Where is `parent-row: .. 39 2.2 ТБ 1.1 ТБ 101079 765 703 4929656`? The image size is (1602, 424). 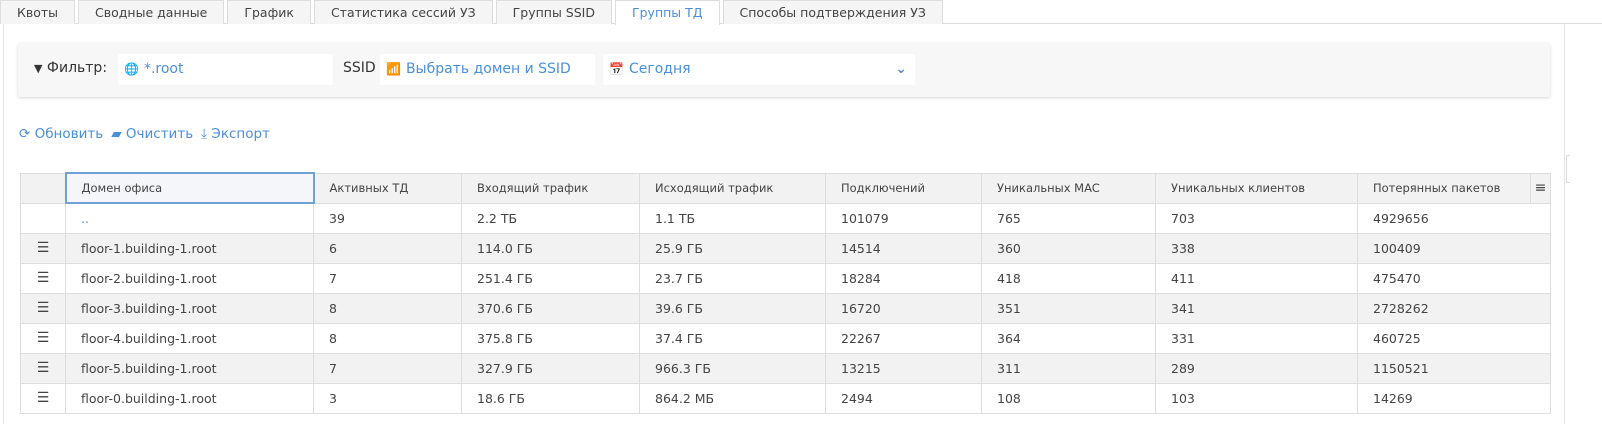
parent-row: .. 39 2.2 ТБ 1.1 ТБ 101079 765 703 4929656 is located at coordinates (785, 218).